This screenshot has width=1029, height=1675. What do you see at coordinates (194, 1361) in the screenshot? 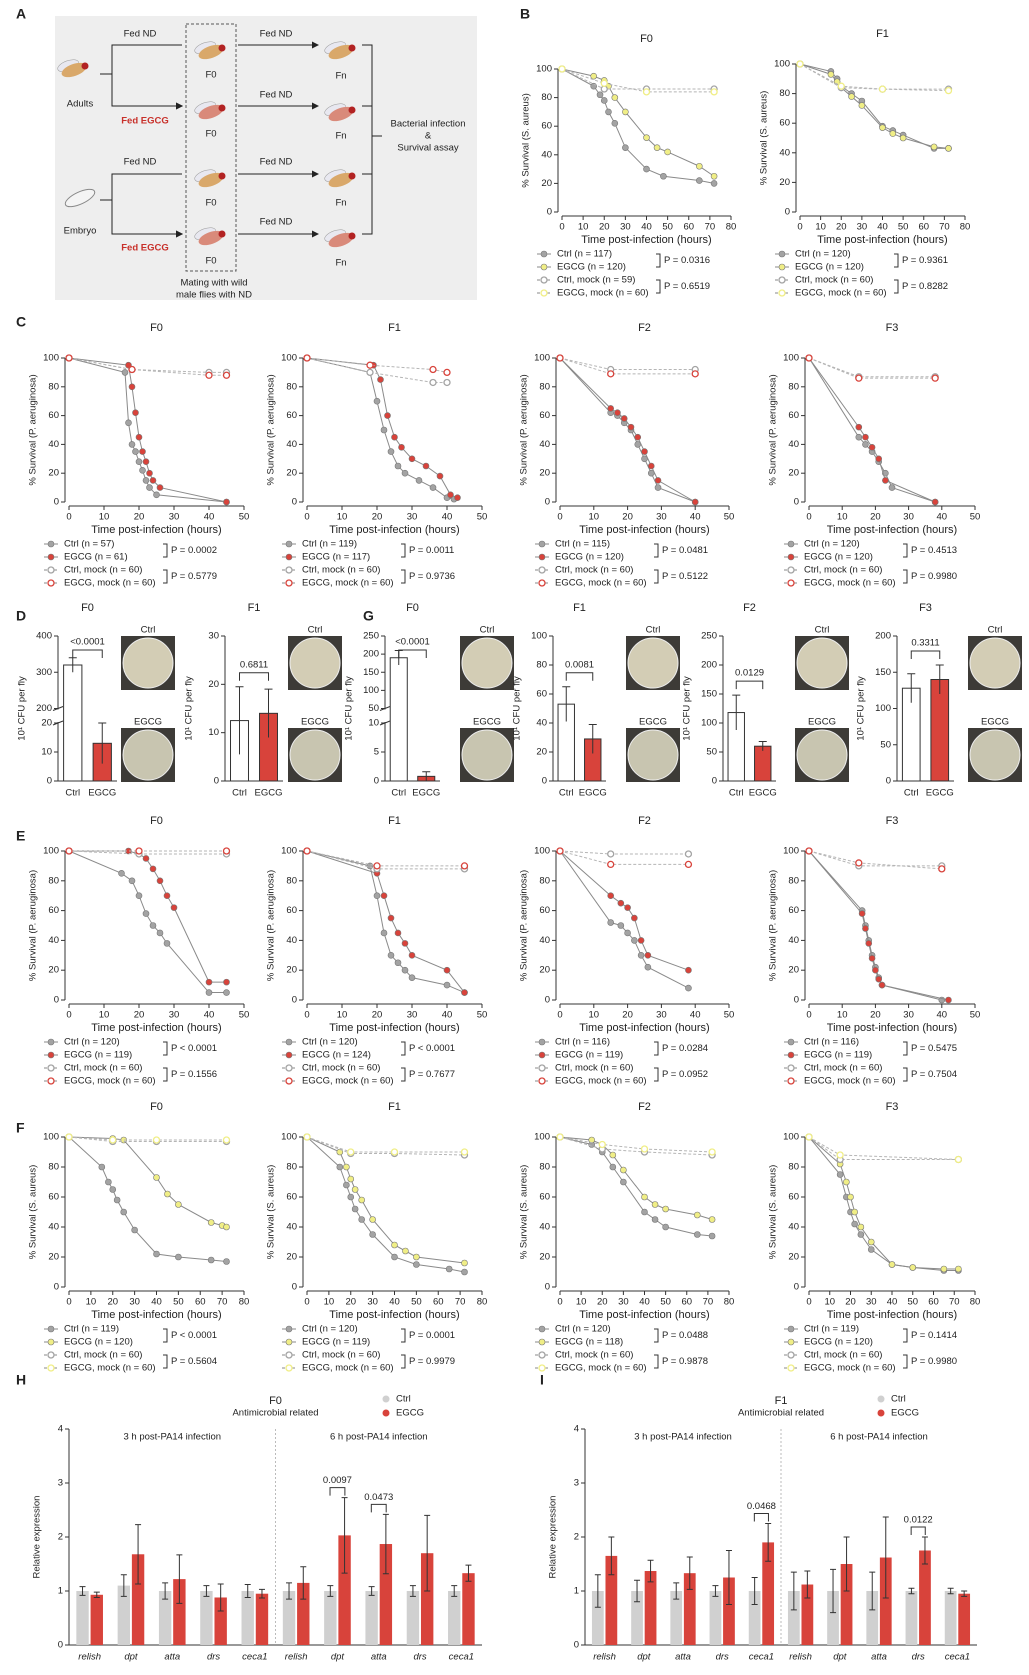
I see `p-value: P = 0.5604` at bounding box center [194, 1361].